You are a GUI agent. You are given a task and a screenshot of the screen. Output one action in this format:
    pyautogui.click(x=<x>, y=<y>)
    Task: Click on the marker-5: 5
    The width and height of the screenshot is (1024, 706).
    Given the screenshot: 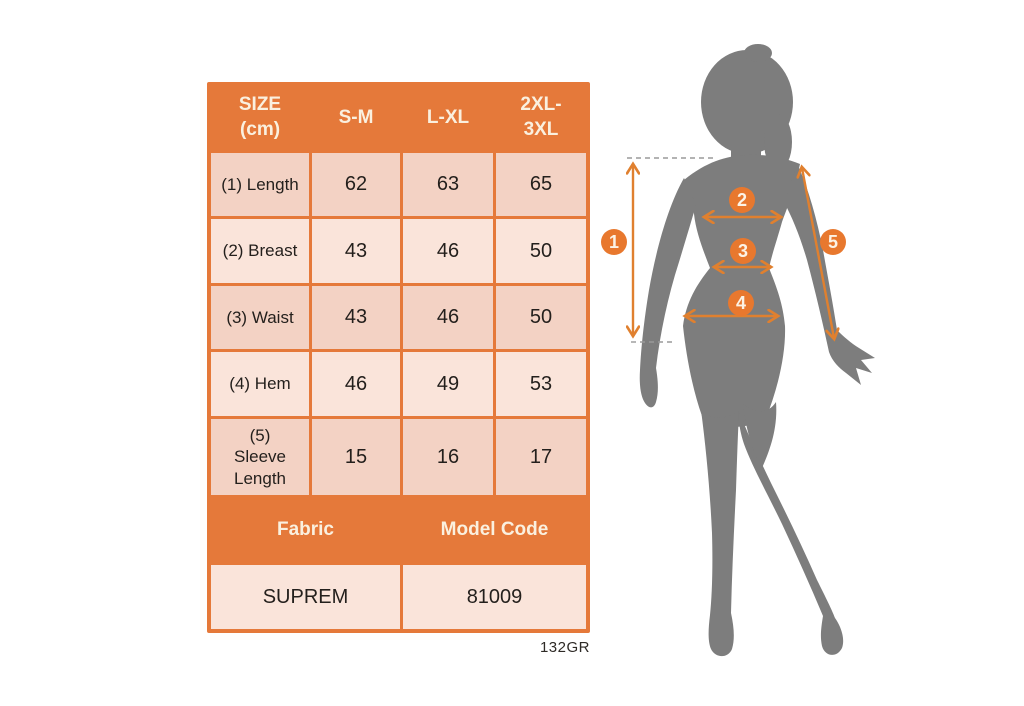 What is the action you would take?
    pyautogui.click(x=833, y=242)
    